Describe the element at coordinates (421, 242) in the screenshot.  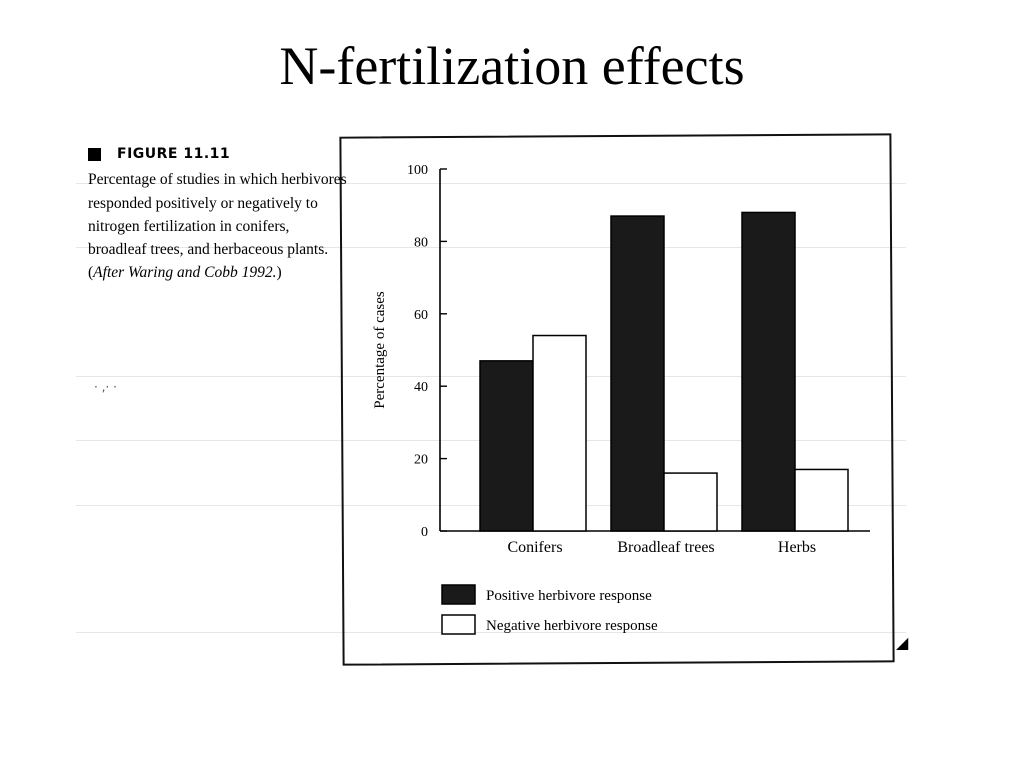
I see `y-tick-label: 80` at that location.